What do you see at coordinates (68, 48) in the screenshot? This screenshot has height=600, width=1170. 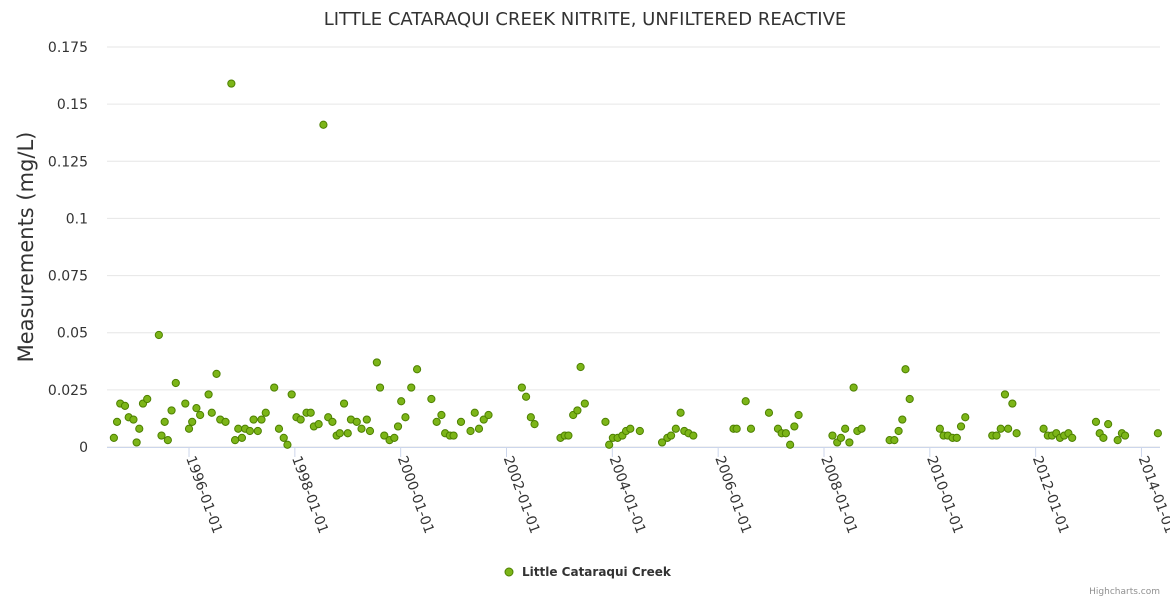 I see `y-tick-label: 0.175` at bounding box center [68, 48].